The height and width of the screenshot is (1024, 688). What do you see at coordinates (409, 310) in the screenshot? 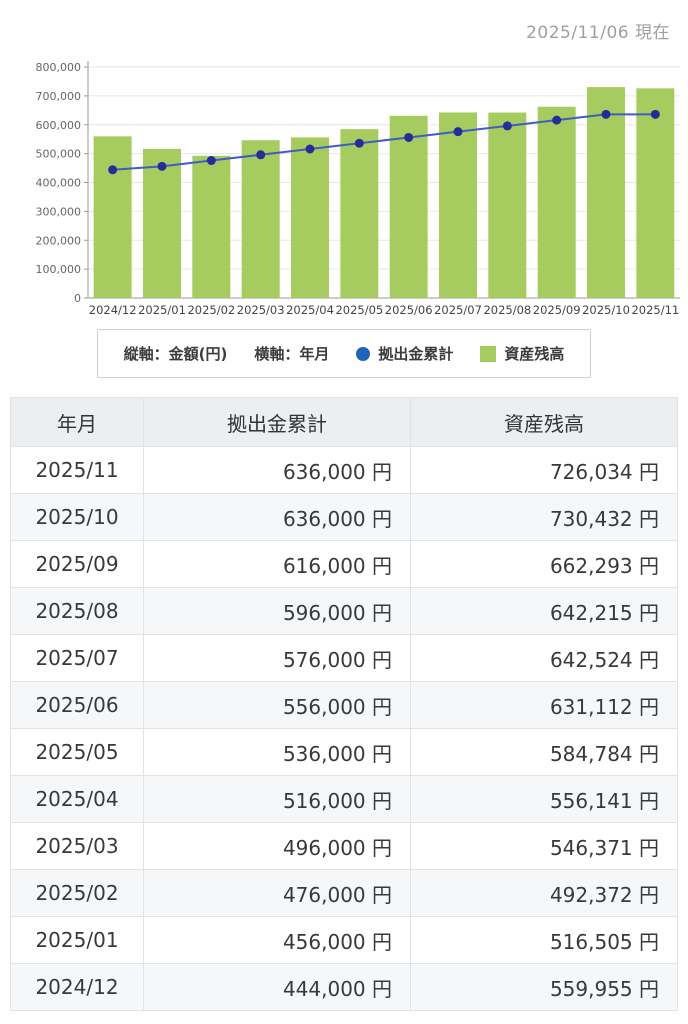
I see `svg-text: 2025/06` at bounding box center [409, 310].